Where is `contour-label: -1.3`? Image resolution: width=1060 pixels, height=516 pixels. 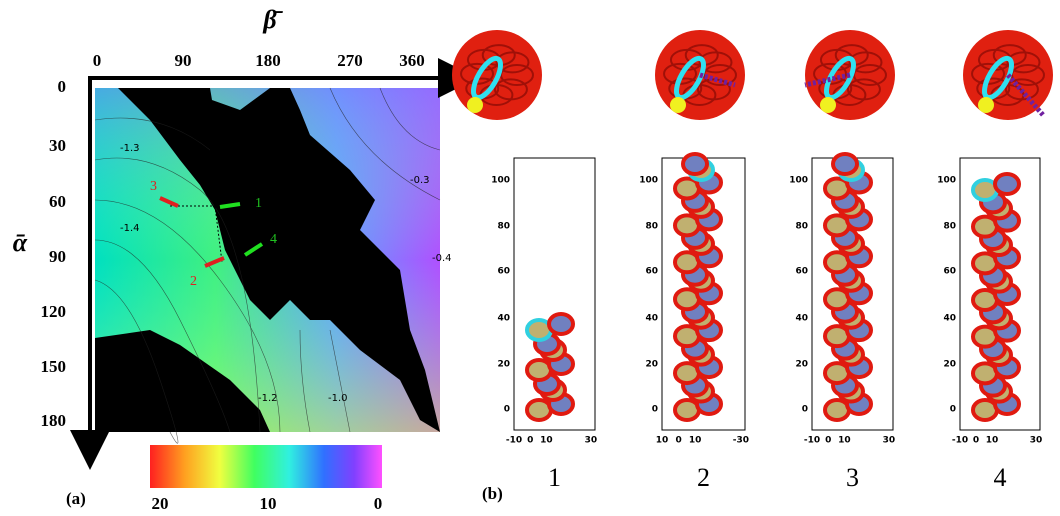
contour-label: -1.3 is located at coordinates (130, 148).